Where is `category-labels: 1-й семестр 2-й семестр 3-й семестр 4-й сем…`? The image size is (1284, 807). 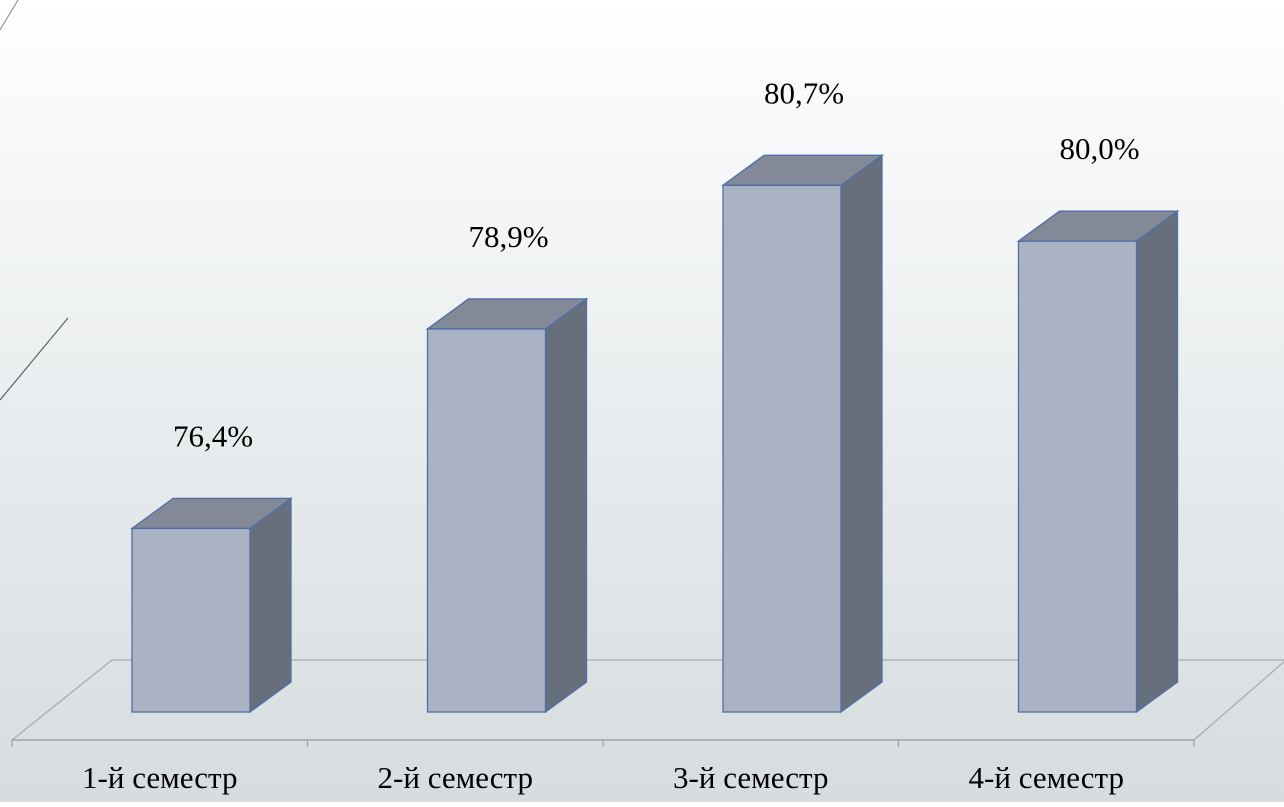 category-labels: 1-й семестр 2-й семестр 3-й семестр 4-й сем… is located at coordinates (603, 777).